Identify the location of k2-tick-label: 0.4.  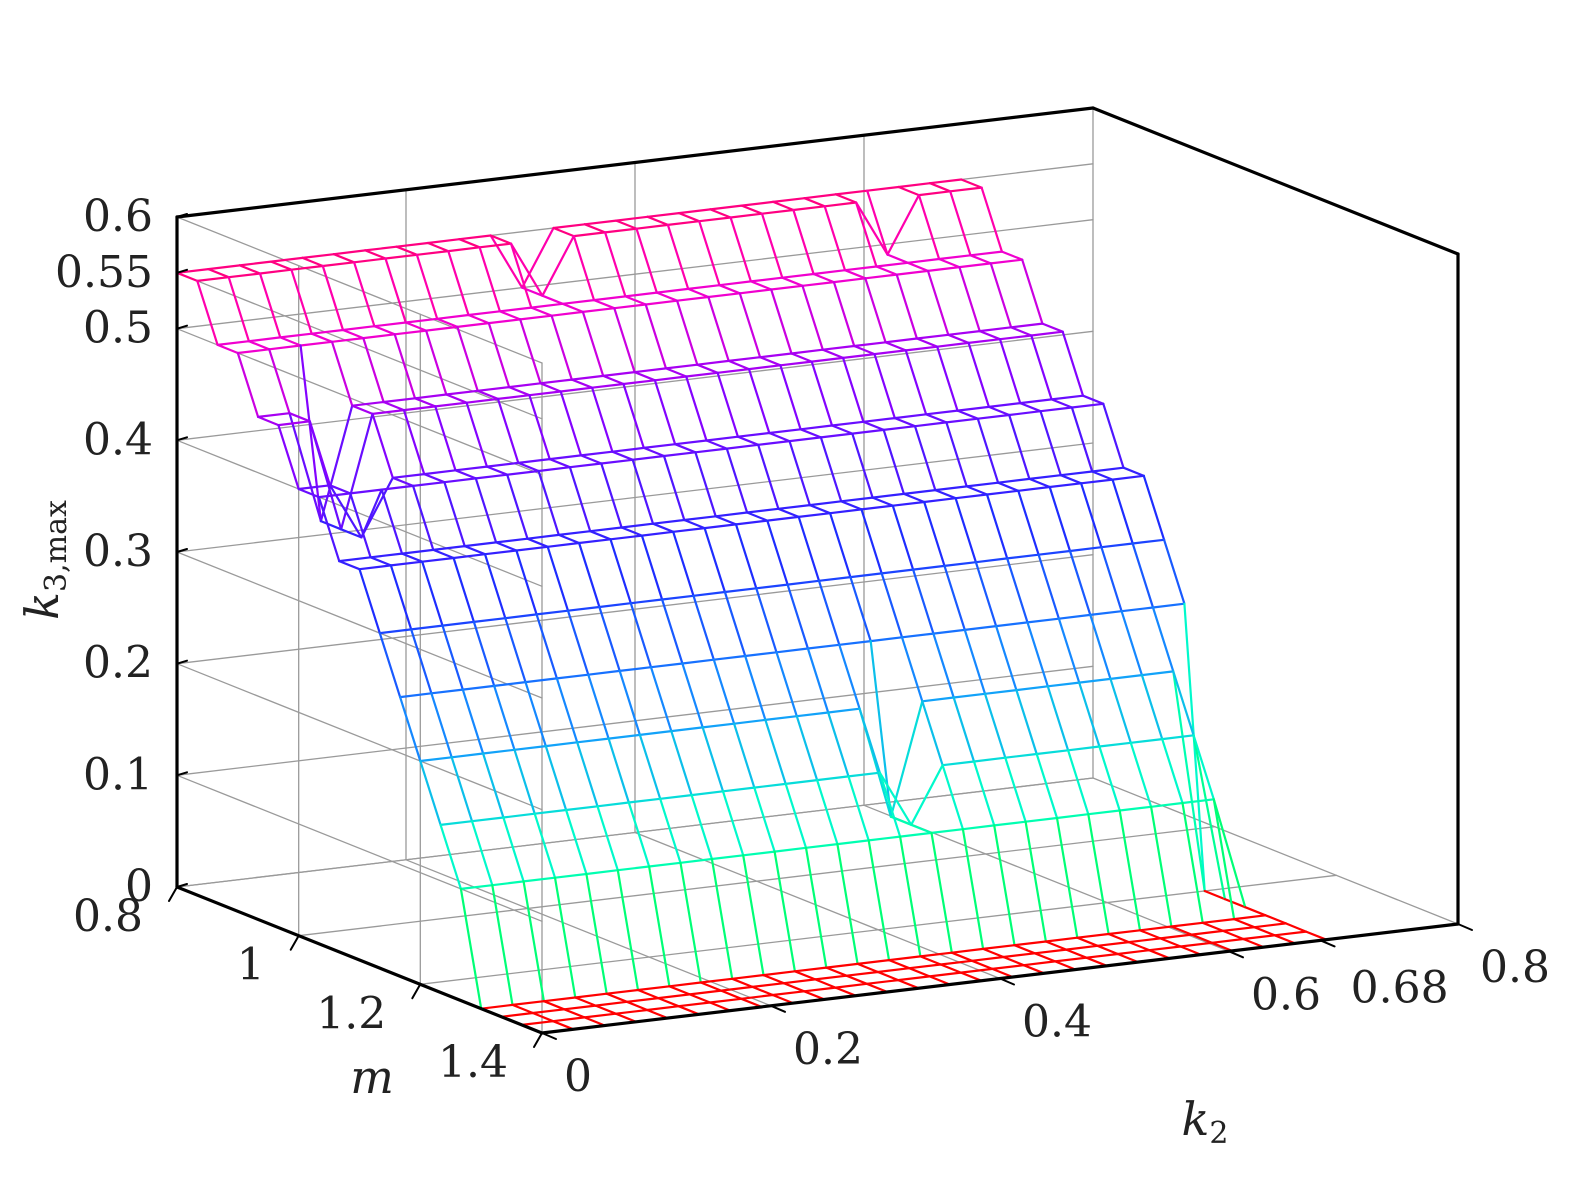
(1057, 1022).